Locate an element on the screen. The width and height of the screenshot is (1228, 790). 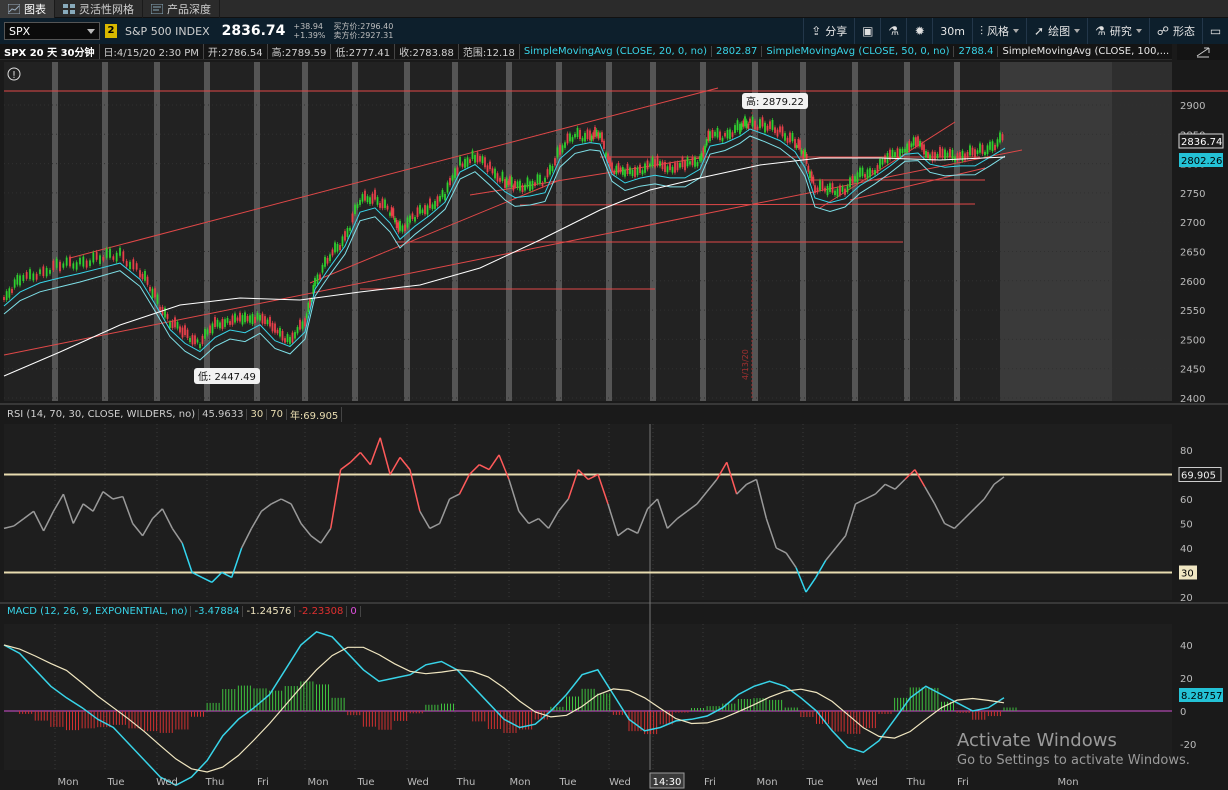
drawing-button: ➚ 绘图 is located at coordinates (1056, 31).